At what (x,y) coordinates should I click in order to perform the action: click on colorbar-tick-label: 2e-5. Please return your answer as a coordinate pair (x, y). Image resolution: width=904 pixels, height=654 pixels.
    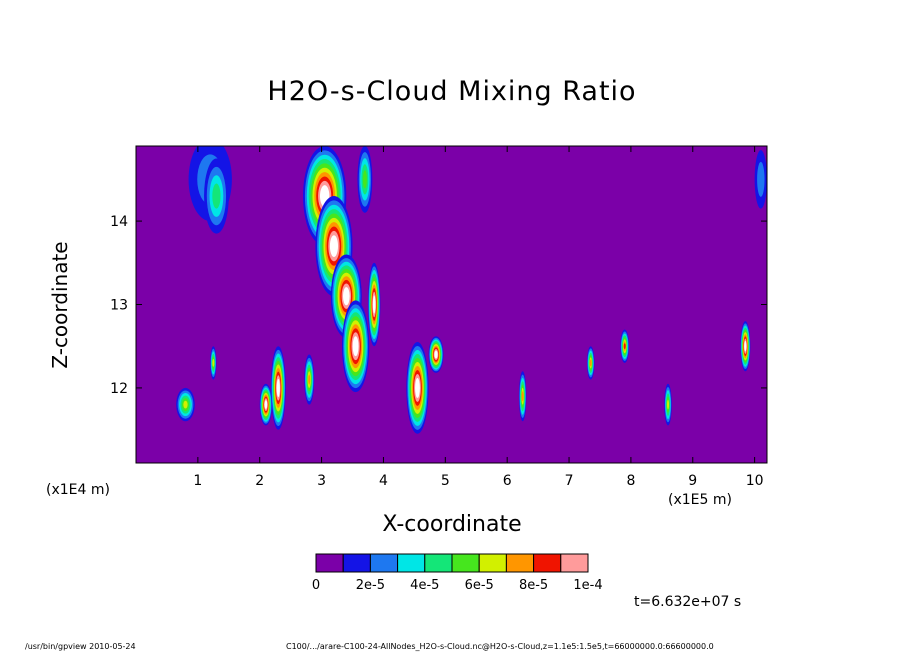
    Looking at the image, I should click on (370, 585).